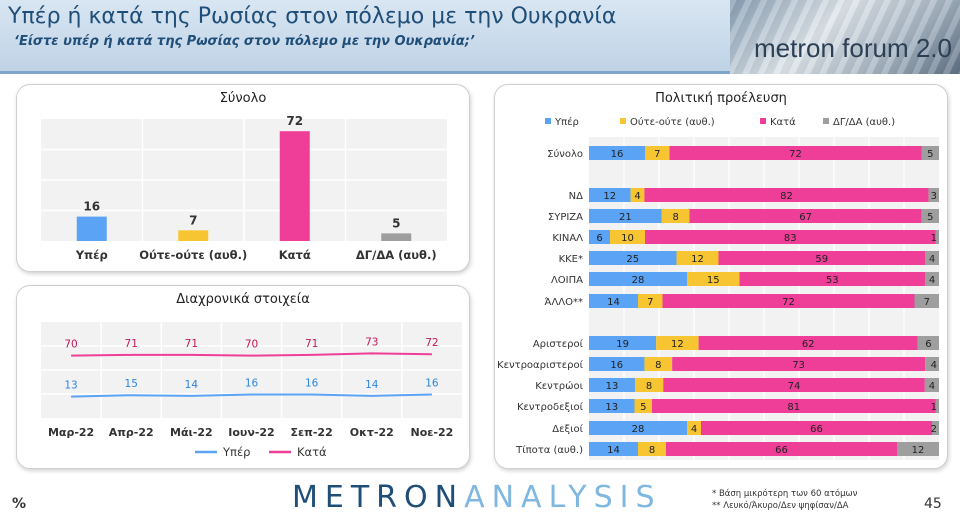 This screenshot has width=960, height=518. What do you see at coordinates (91, 255) in the screenshot?
I see `category-label: Υπέρ` at bounding box center [91, 255].